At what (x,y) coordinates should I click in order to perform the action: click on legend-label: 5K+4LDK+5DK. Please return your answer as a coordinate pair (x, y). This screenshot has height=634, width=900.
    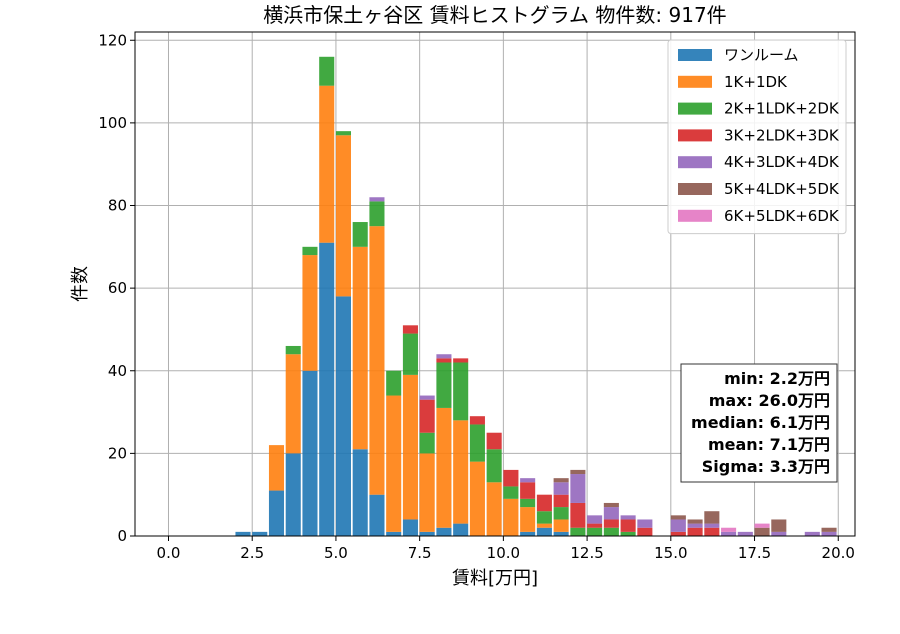
    Looking at the image, I should click on (782, 189).